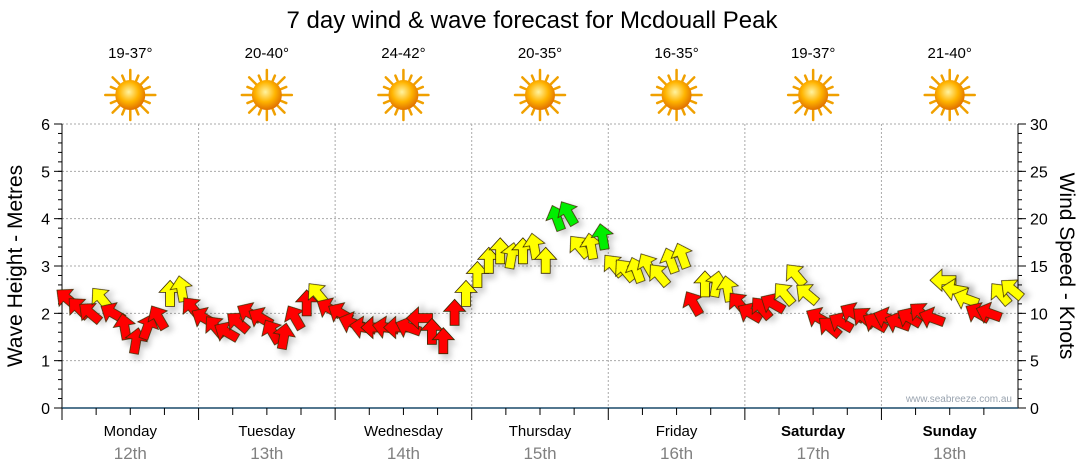 The width and height of the screenshot is (1080, 475). What do you see at coordinates (45, 125) in the screenshot?
I see `left-tick-label: 6` at bounding box center [45, 125].